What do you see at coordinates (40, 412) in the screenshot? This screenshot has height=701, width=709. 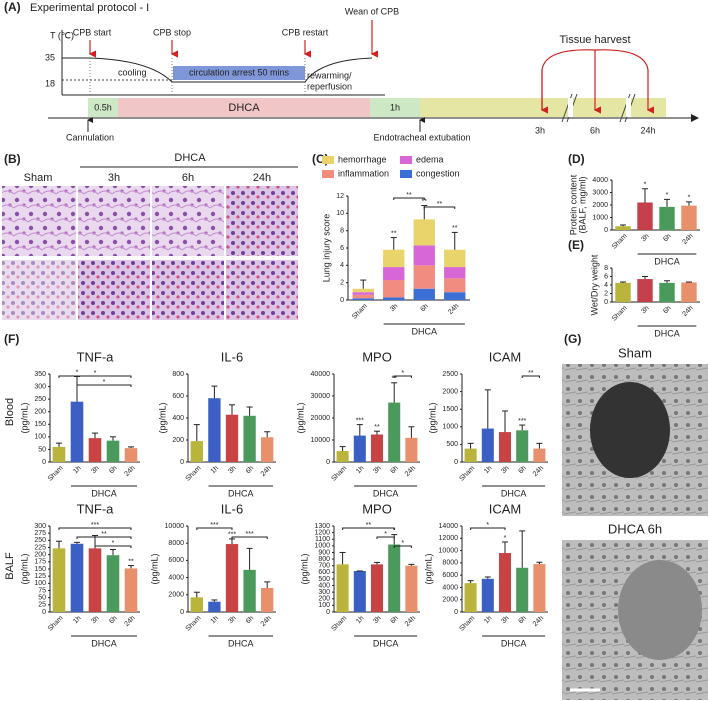 I see `y-tick-label: 200` at bounding box center [40, 412].